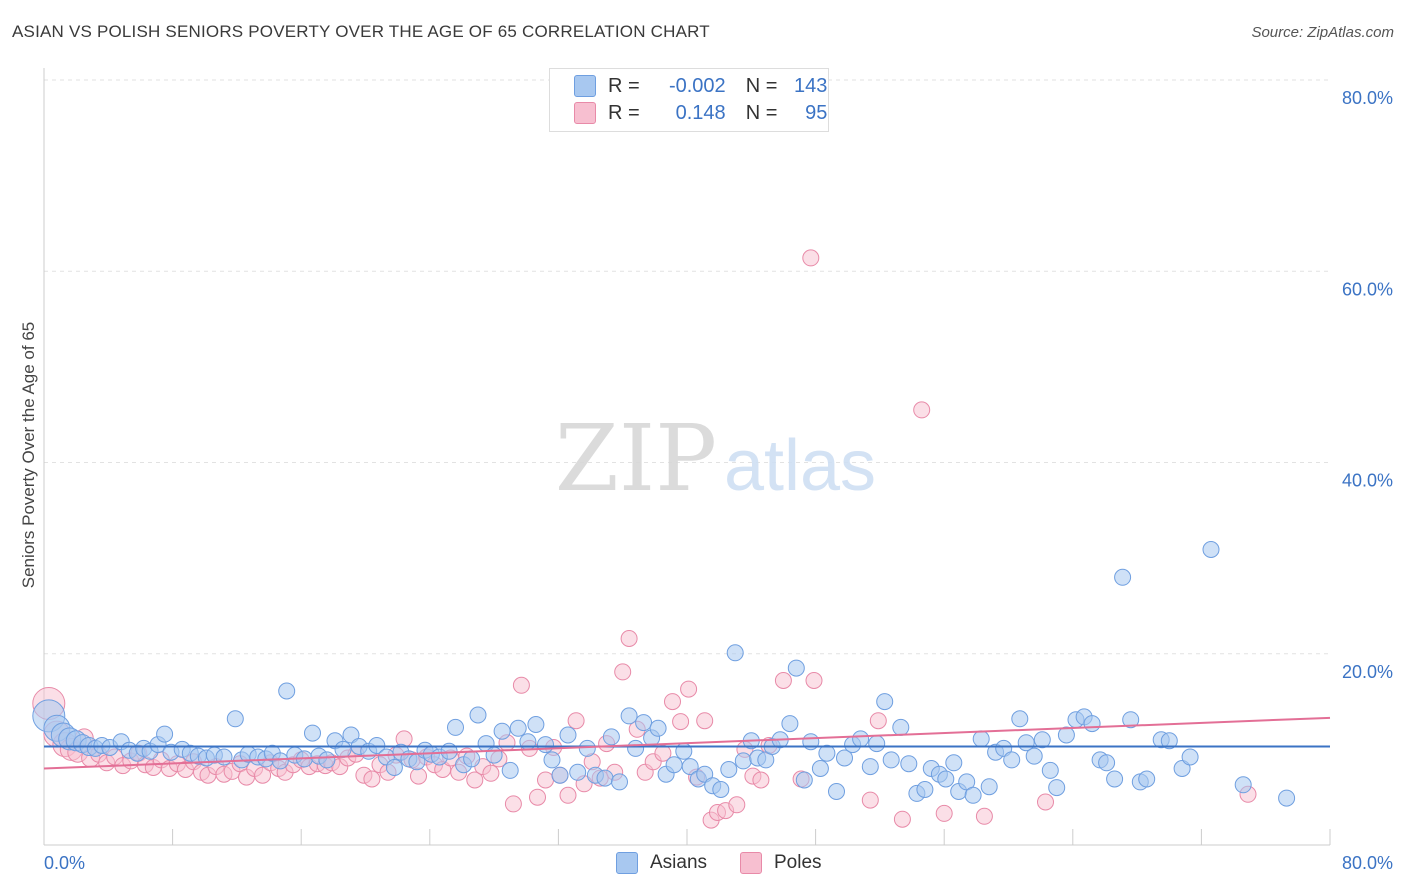 The width and height of the screenshot is (1406, 892). What do you see at coordinates (798, 862) in the screenshot?
I see `bottom-legend-label-poles: Poles` at bounding box center [798, 862].